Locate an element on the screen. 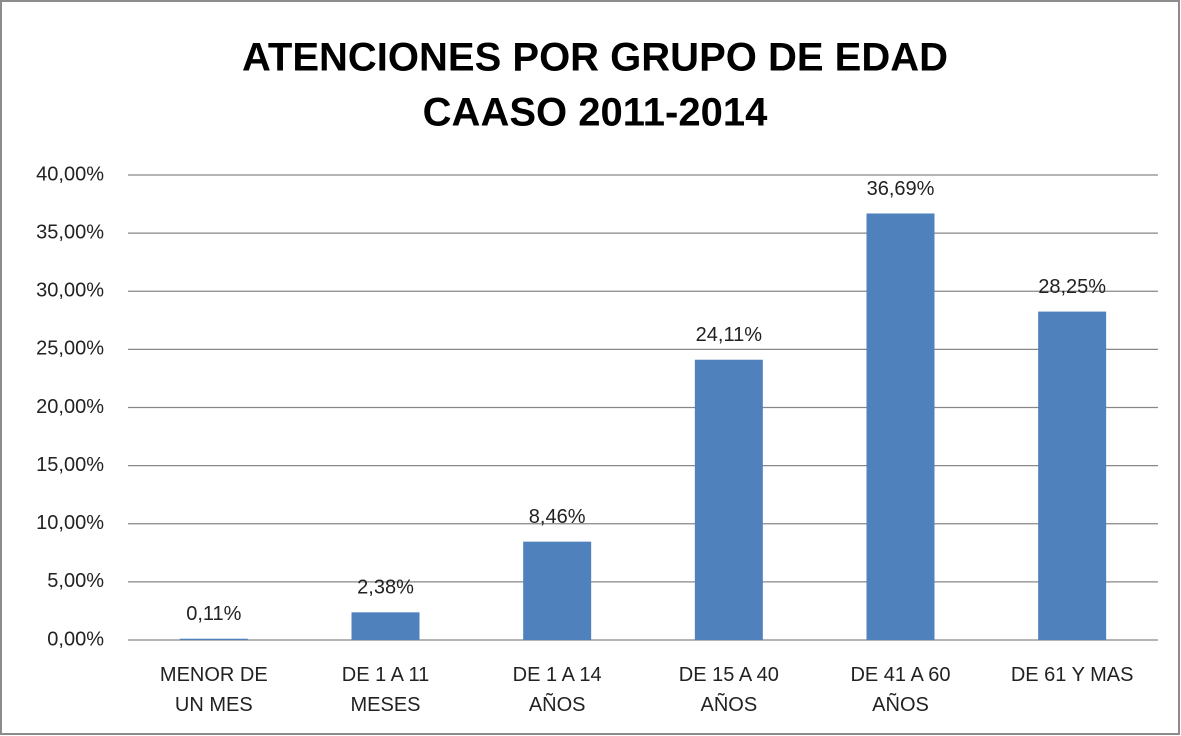  y-tick-label: 35,00% is located at coordinates (70, 232).